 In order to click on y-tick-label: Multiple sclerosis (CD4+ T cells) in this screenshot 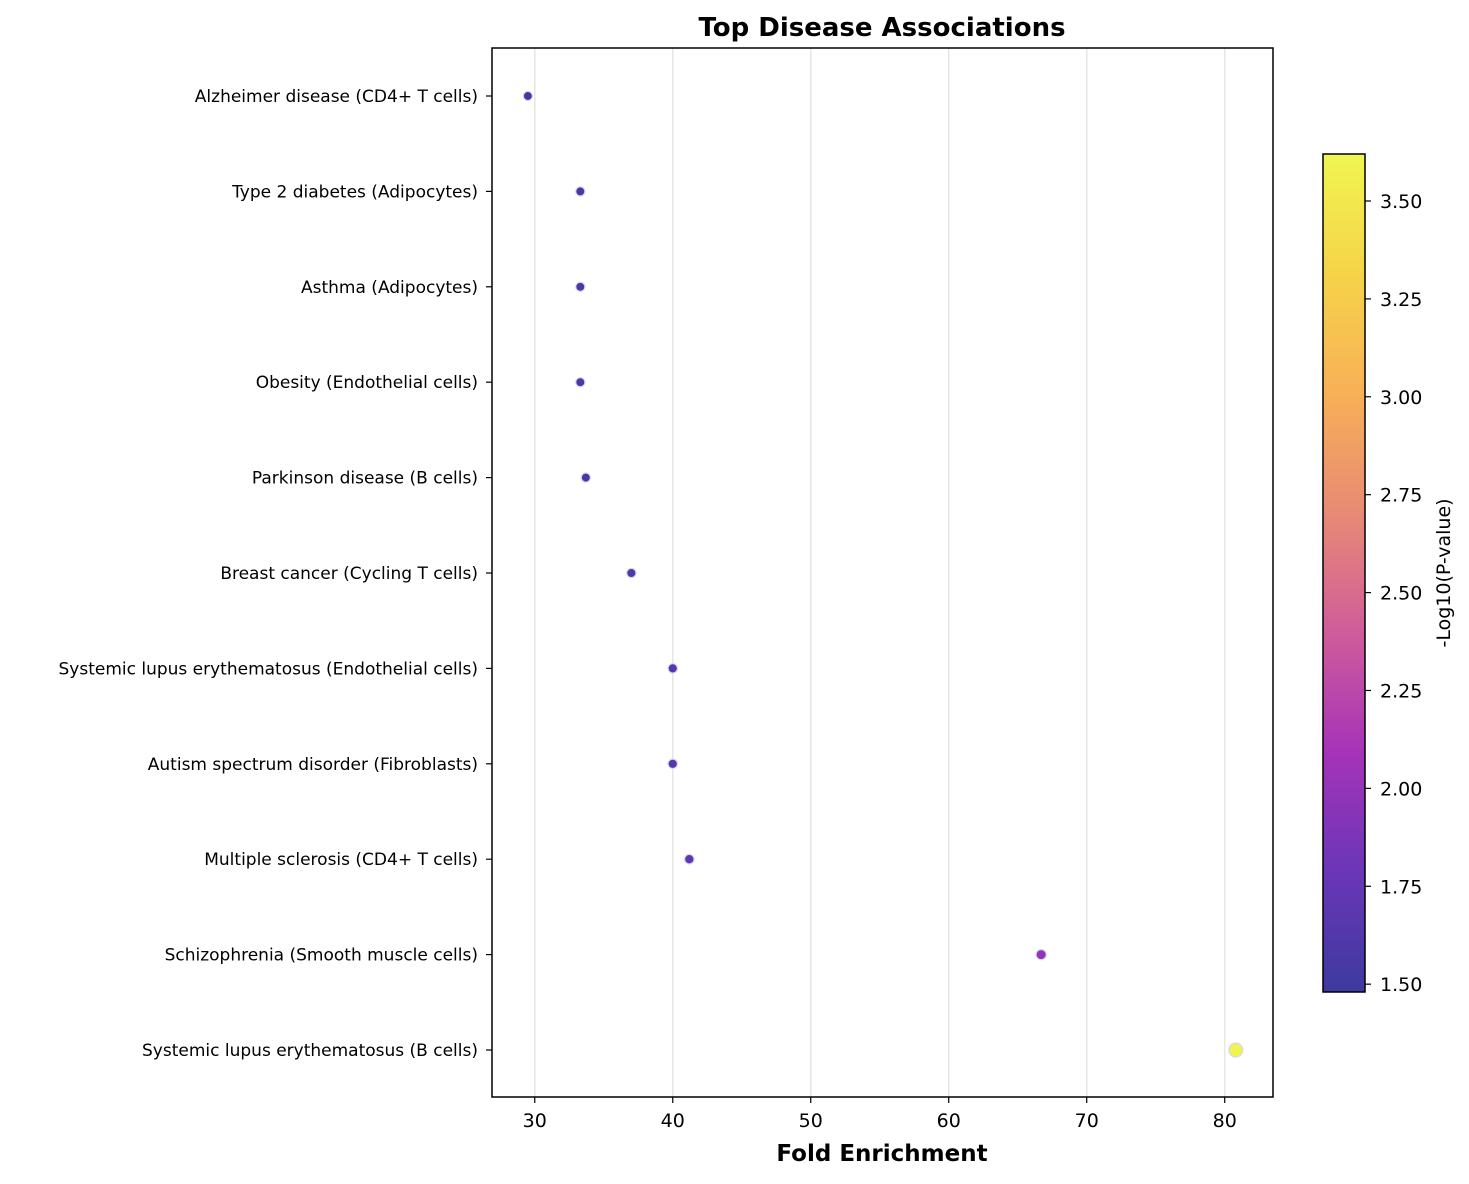, I will do `click(341, 860)`.